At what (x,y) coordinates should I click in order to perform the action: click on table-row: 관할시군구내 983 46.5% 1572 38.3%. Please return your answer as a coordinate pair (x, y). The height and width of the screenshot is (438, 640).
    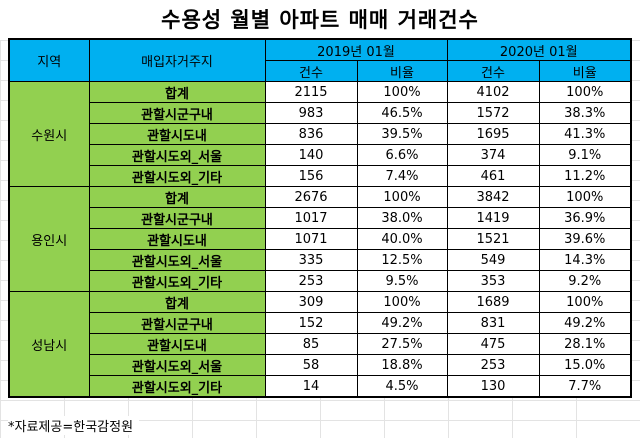
    Looking at the image, I should click on (320, 113).